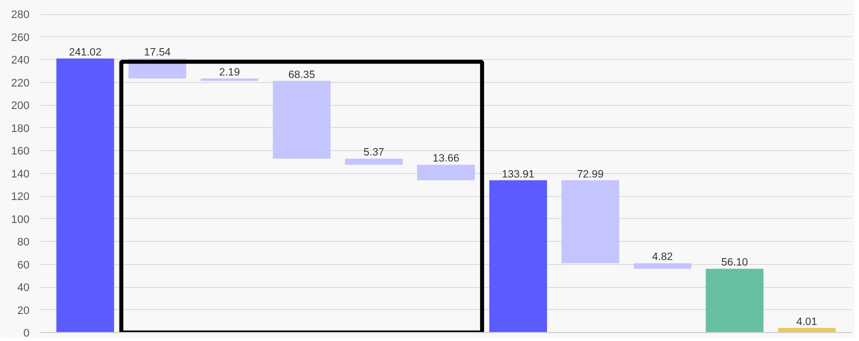 The image size is (859, 341). What do you see at coordinates (23, 288) in the screenshot?
I see `y-tick-label: 40` at bounding box center [23, 288].